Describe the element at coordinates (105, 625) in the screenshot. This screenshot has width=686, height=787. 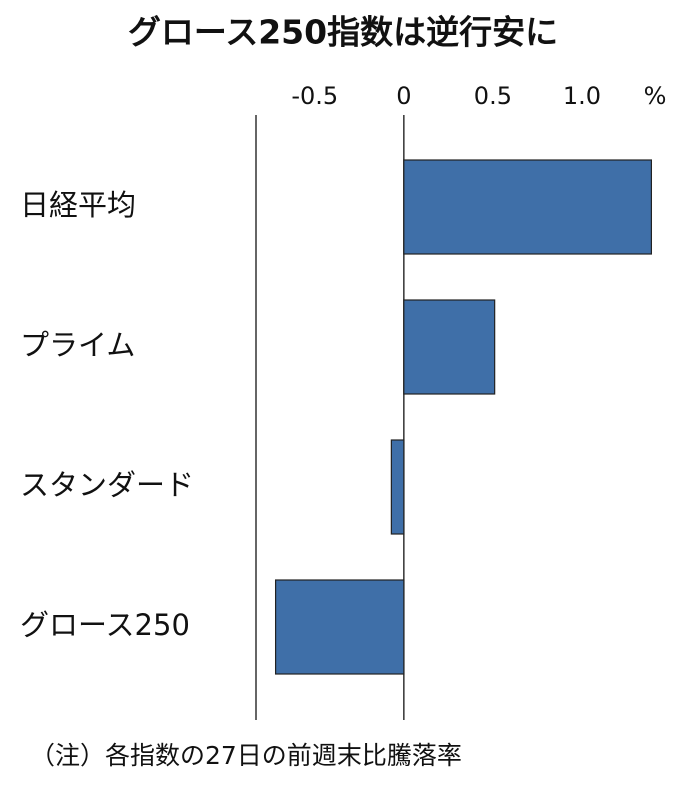
I see `category-label: グロース250` at that location.